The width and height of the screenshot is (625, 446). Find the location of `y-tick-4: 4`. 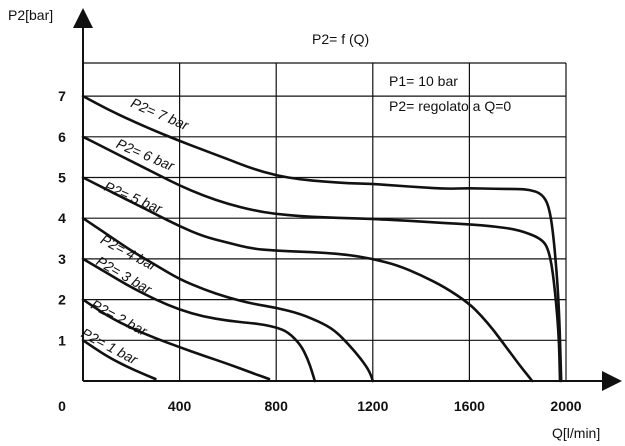

y-tick-4: 4 is located at coordinates (62, 218).